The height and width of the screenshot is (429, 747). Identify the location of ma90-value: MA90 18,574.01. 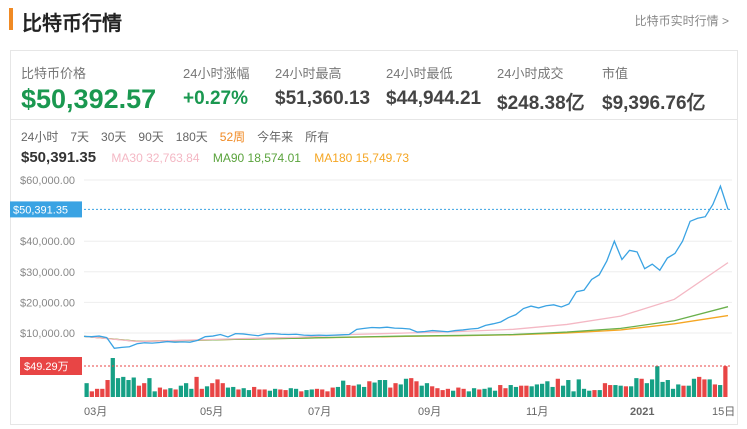
(256, 158).